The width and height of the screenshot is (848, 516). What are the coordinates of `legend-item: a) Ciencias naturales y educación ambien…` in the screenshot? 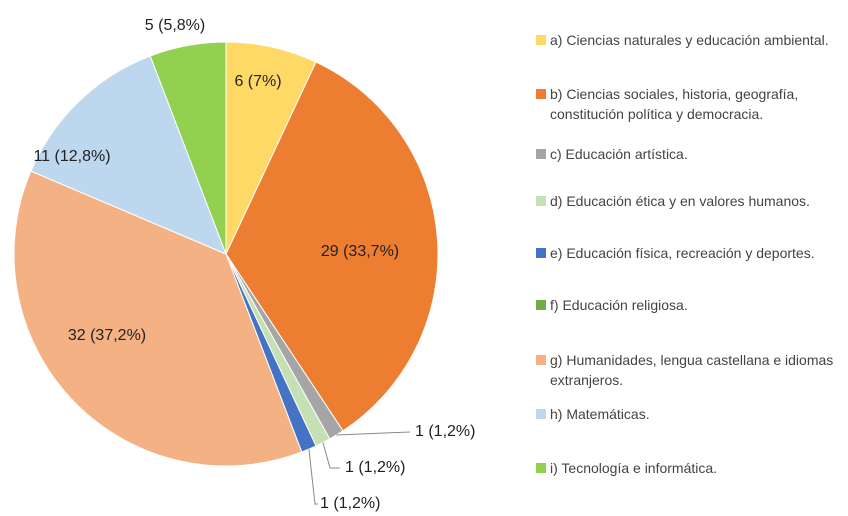 It's located at (686, 40).